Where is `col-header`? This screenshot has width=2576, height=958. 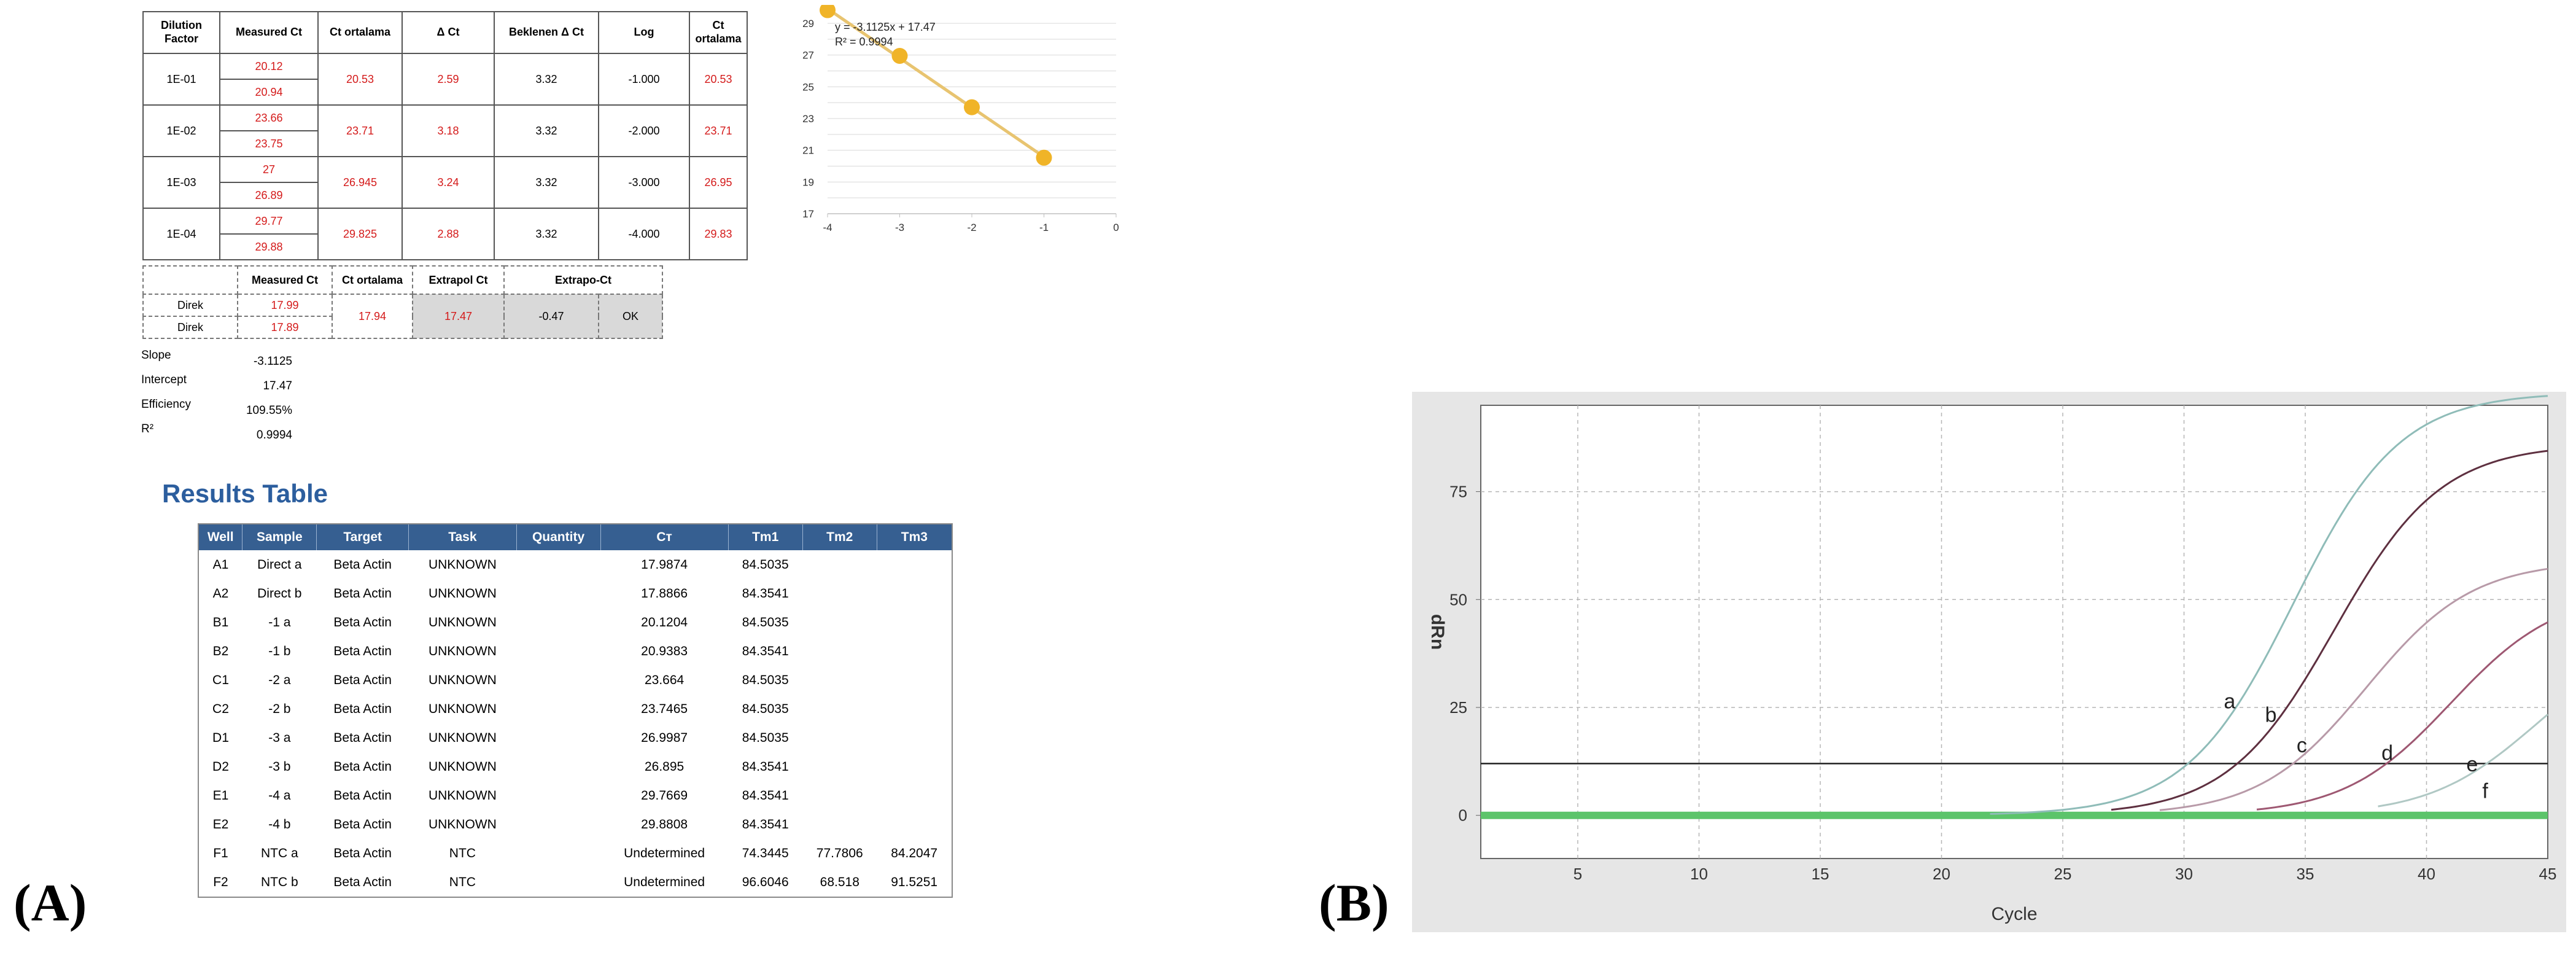
col-header is located at coordinates (190, 280).